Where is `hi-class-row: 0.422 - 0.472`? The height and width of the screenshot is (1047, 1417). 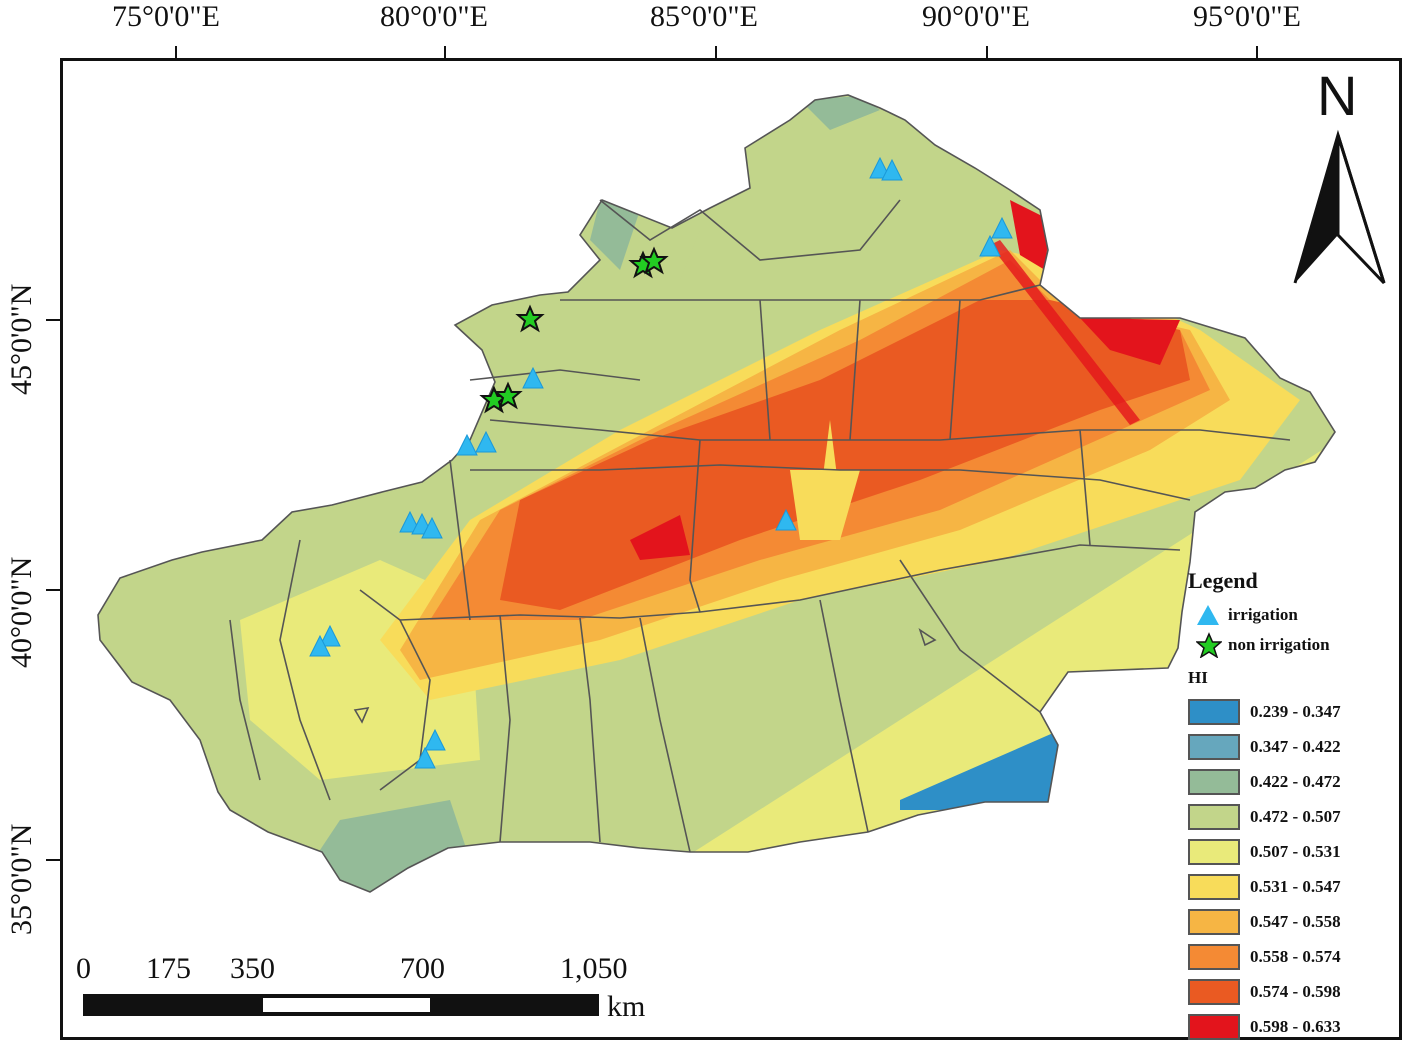 hi-class-row: 0.422 - 0.472 is located at coordinates (1293, 781).